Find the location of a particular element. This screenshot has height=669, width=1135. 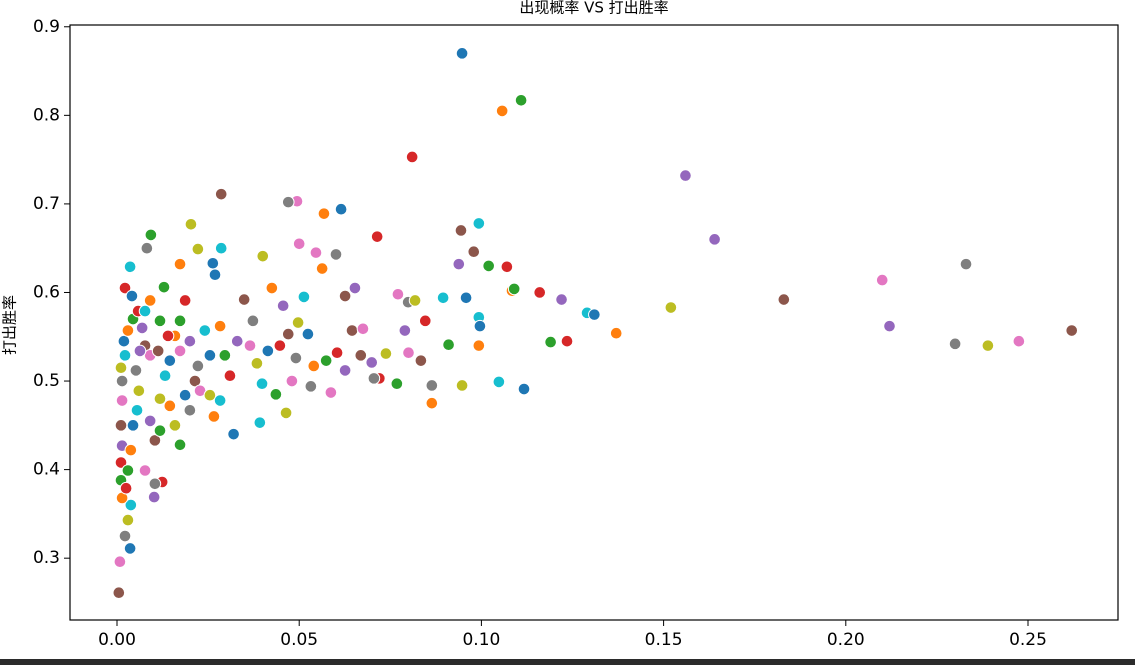

x-tick-label: 0.15 is located at coordinates (664, 640).